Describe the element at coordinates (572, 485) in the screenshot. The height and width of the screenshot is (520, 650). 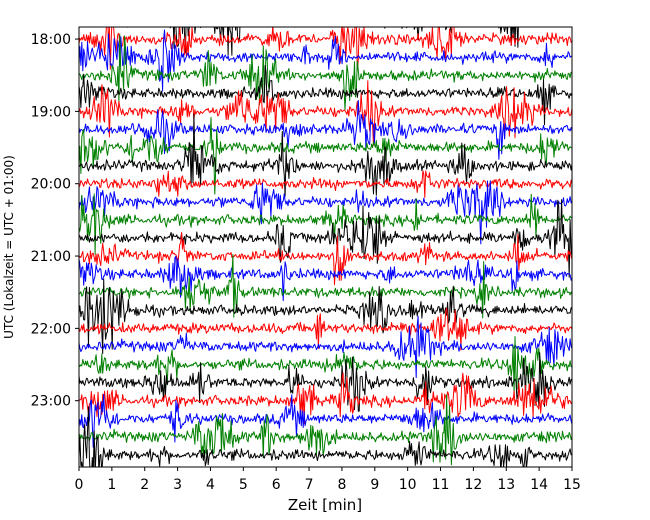
I see `x-tick-label: 15` at that location.